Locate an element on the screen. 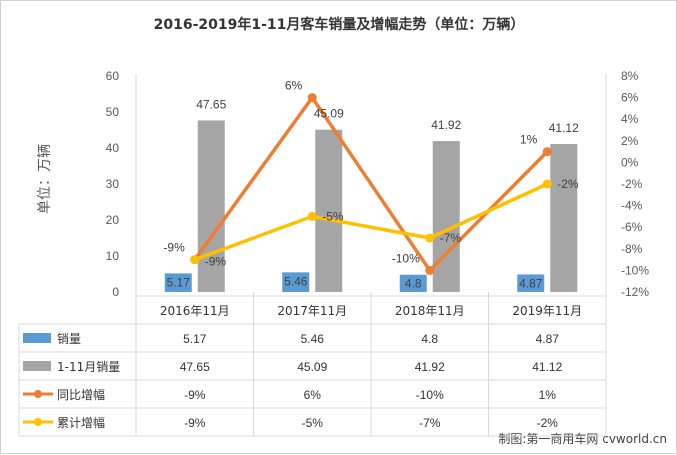 This screenshot has width=677, height=455. bar-data-label: 45.09 is located at coordinates (329, 114).